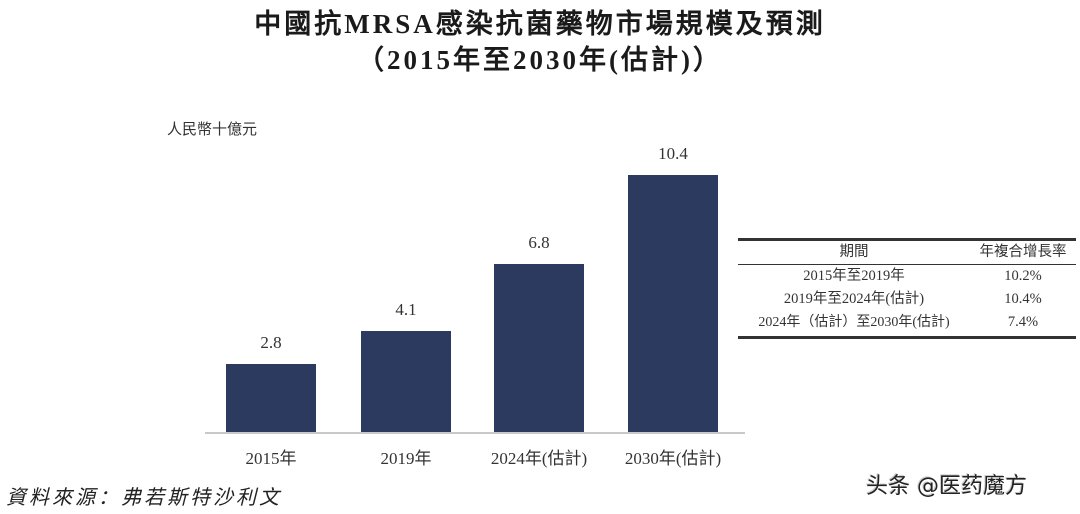 Image resolution: width=1080 pixels, height=514 pixels. What do you see at coordinates (907, 253) in the screenshot?
I see `cagr-table-header: 期間 年複合增長率` at bounding box center [907, 253].